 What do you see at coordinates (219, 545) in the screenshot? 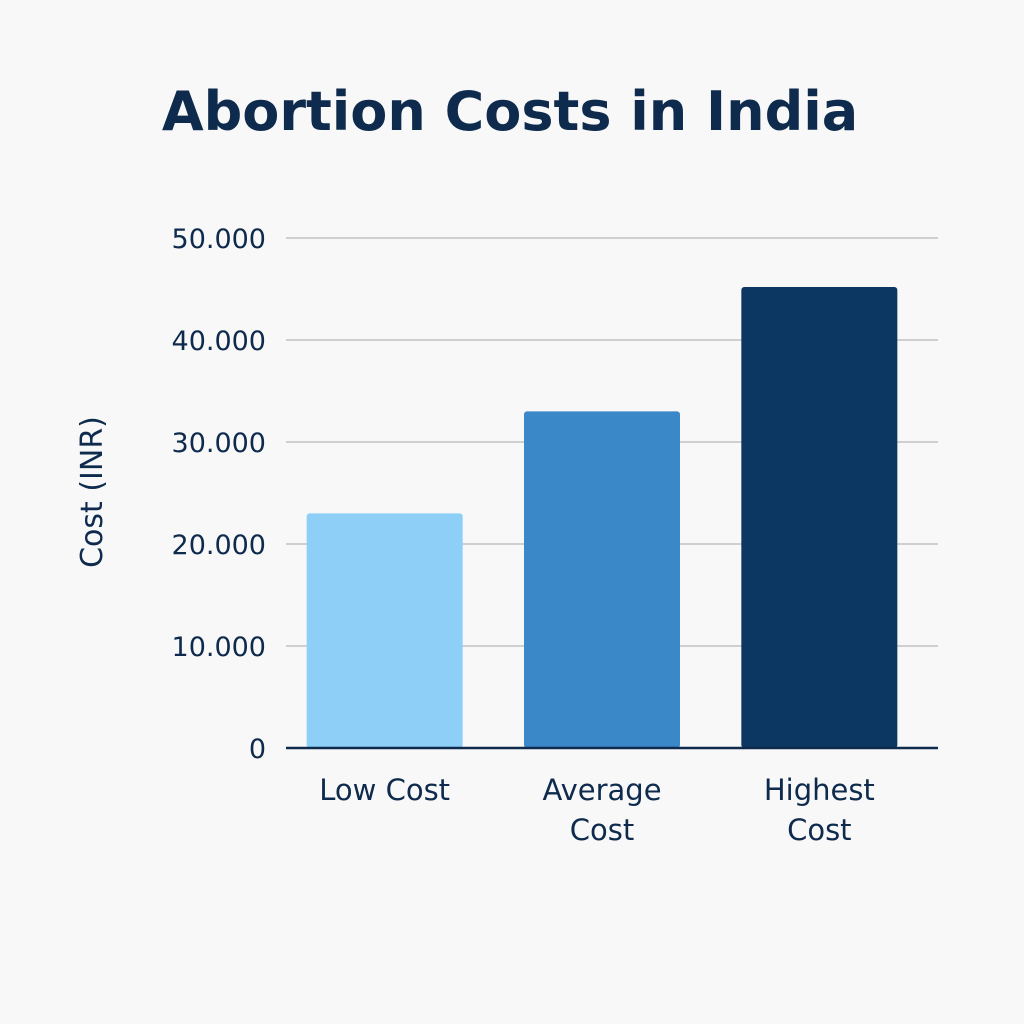
I see `y-tick-label: 20.000` at bounding box center [219, 545].